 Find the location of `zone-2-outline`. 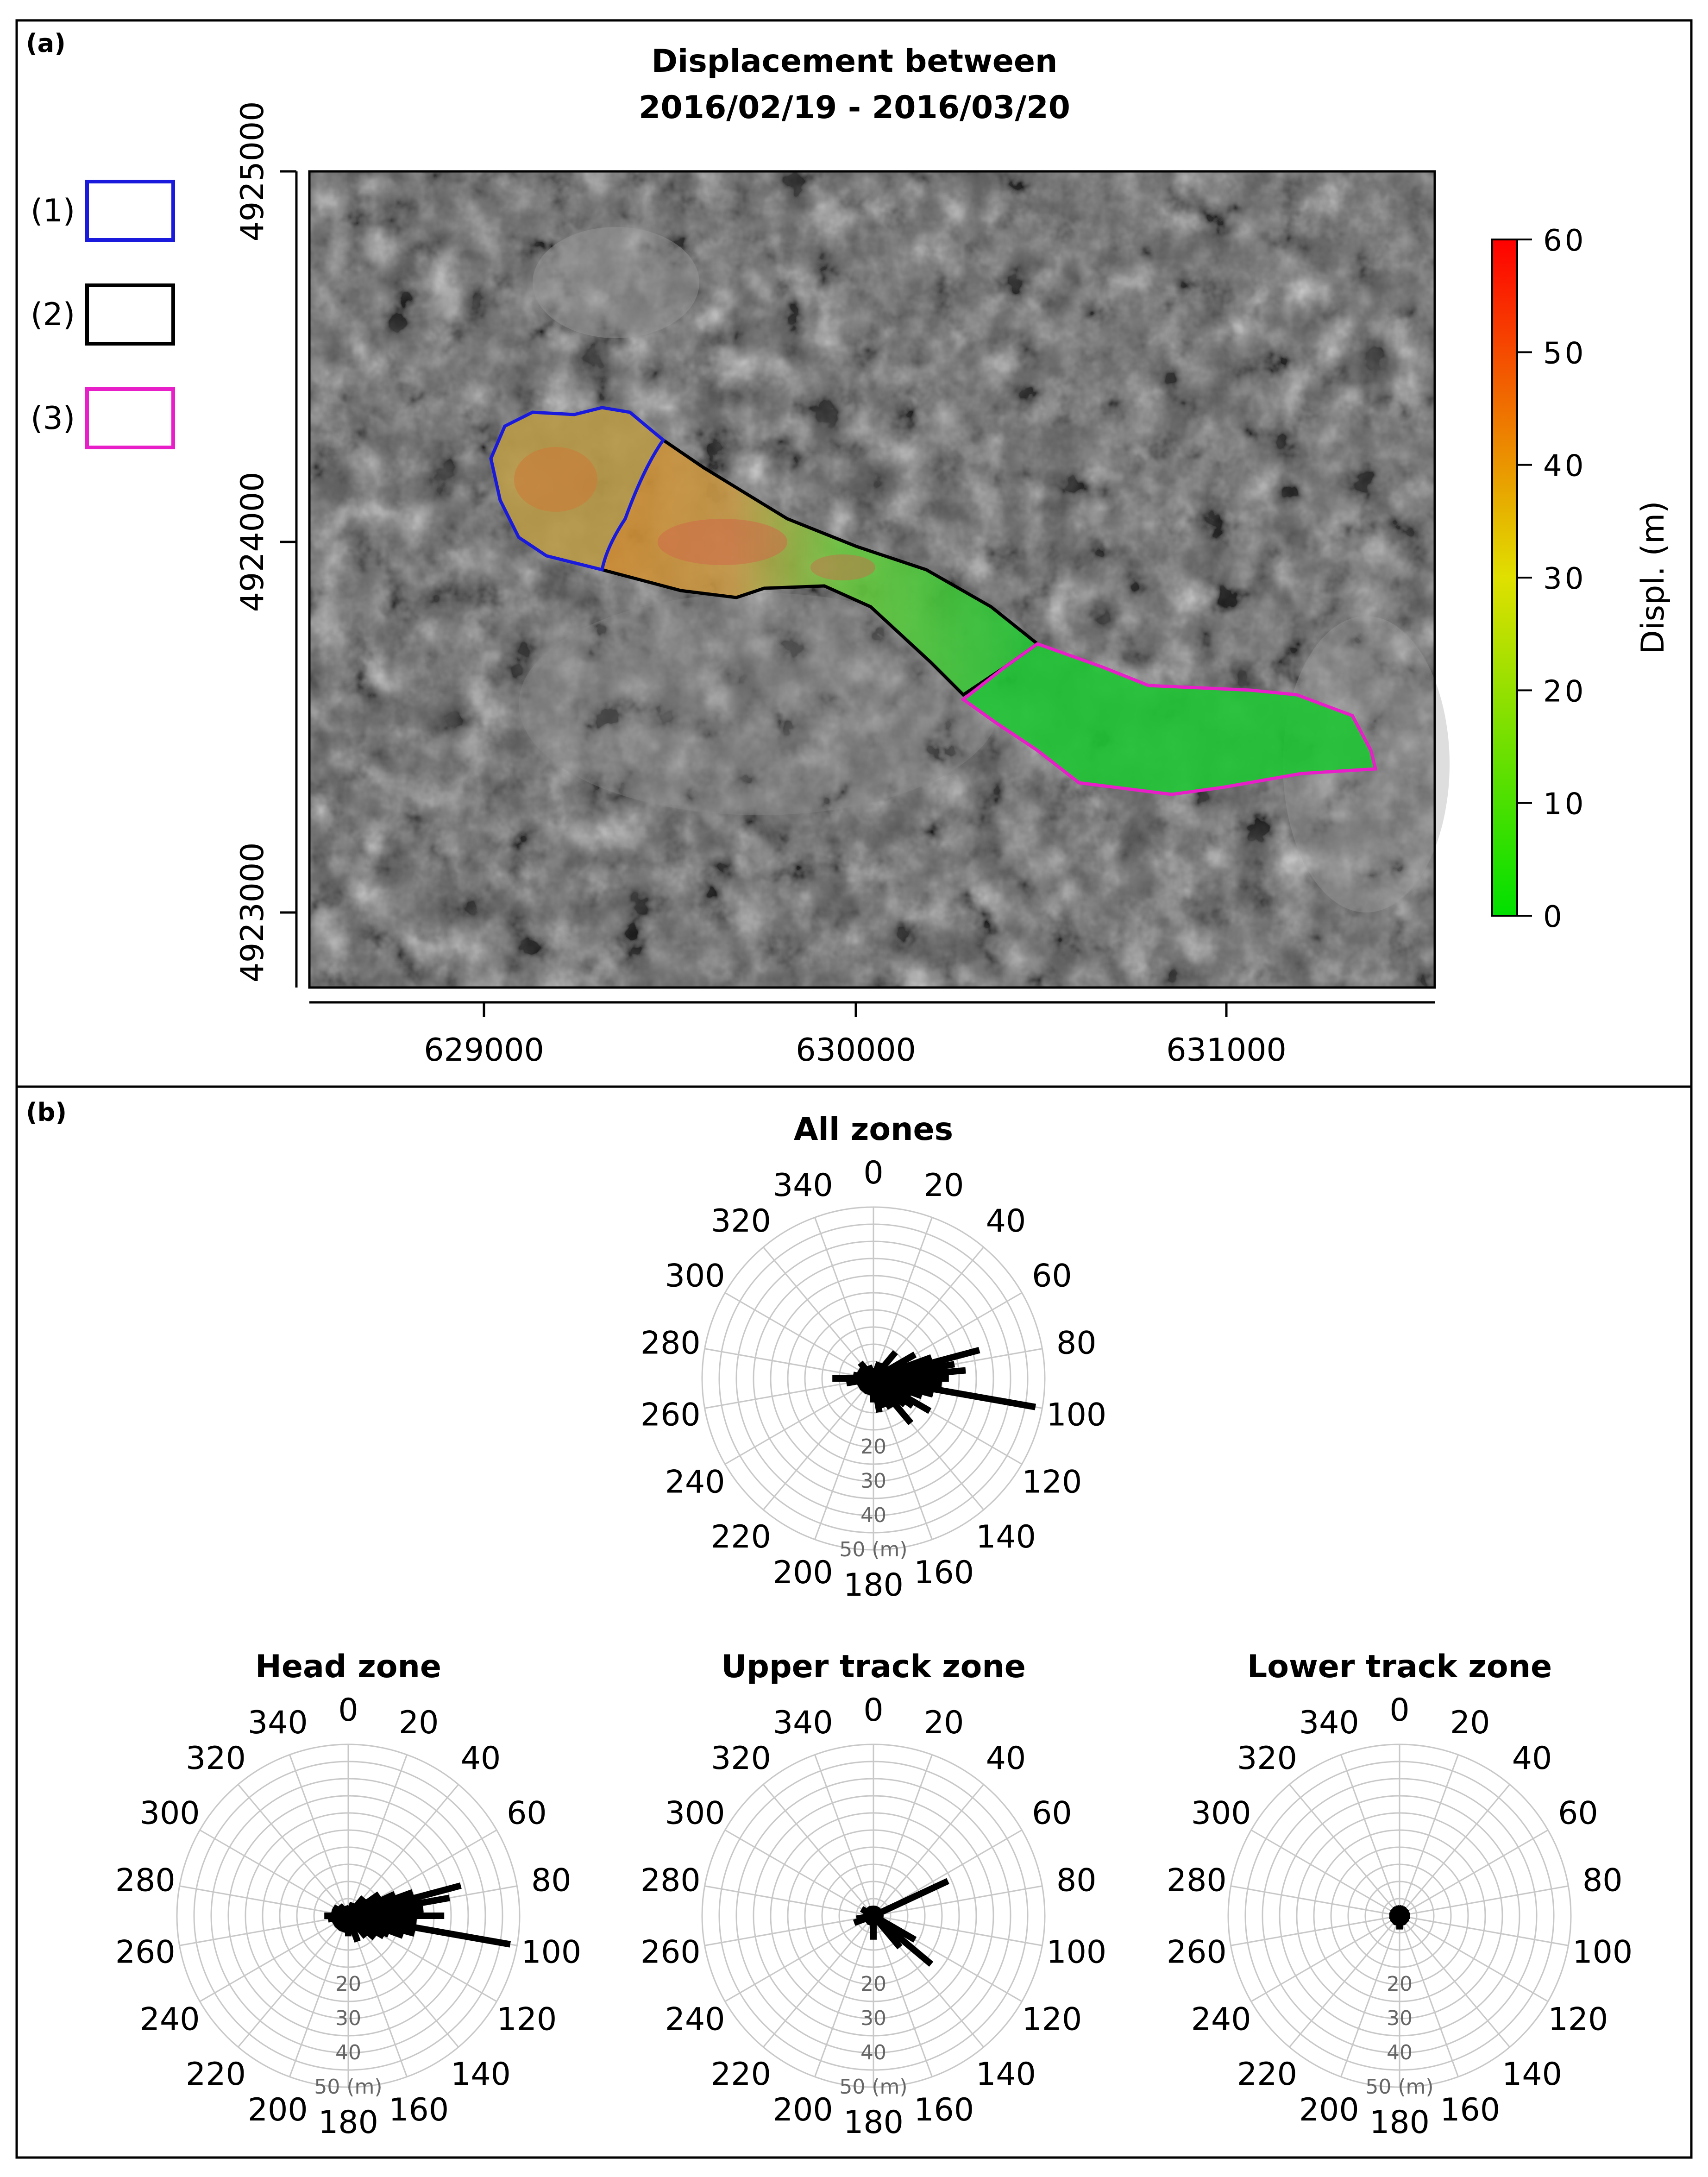

zone-2-outline is located at coordinates (821, 568).